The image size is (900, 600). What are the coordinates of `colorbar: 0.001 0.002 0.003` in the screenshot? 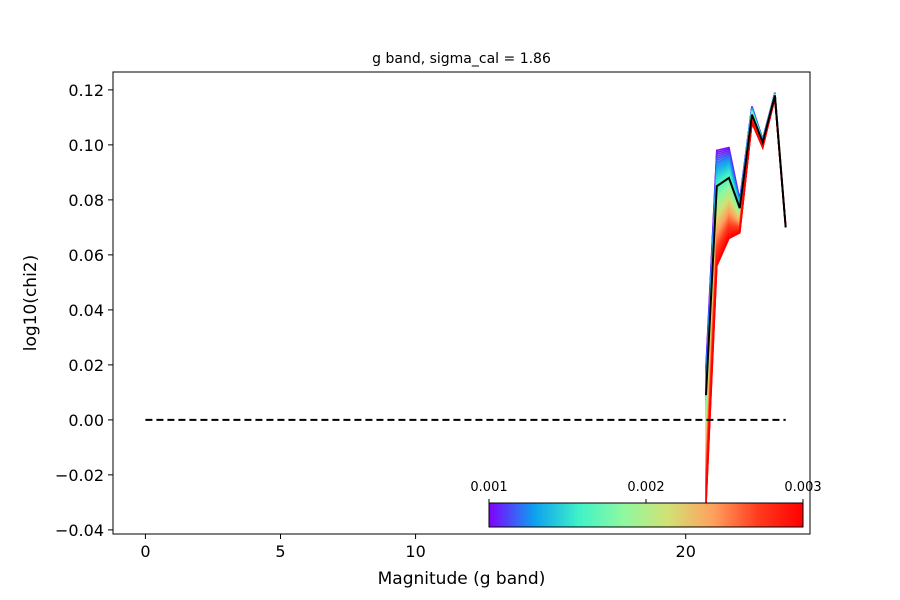 It's located at (646, 504).